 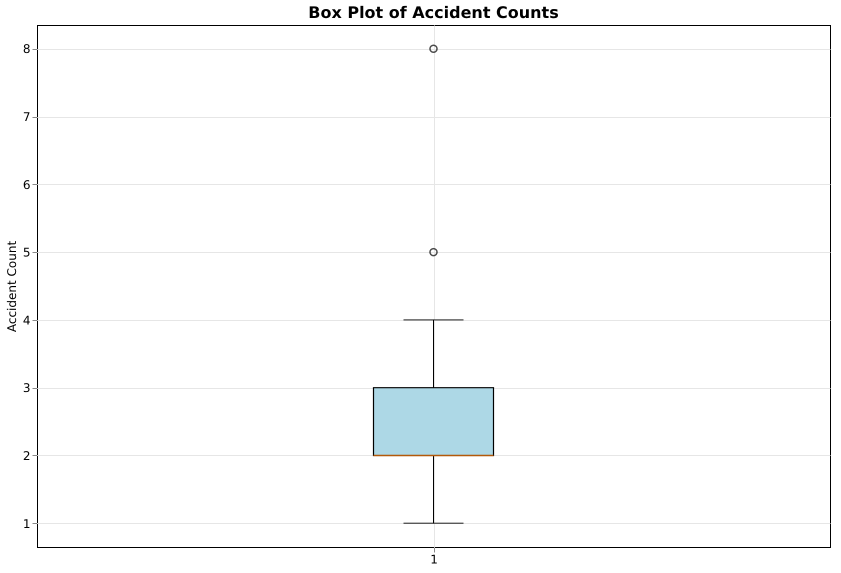 What do you see at coordinates (26, 455) in the screenshot?
I see `y-tick-label: 2` at bounding box center [26, 455].